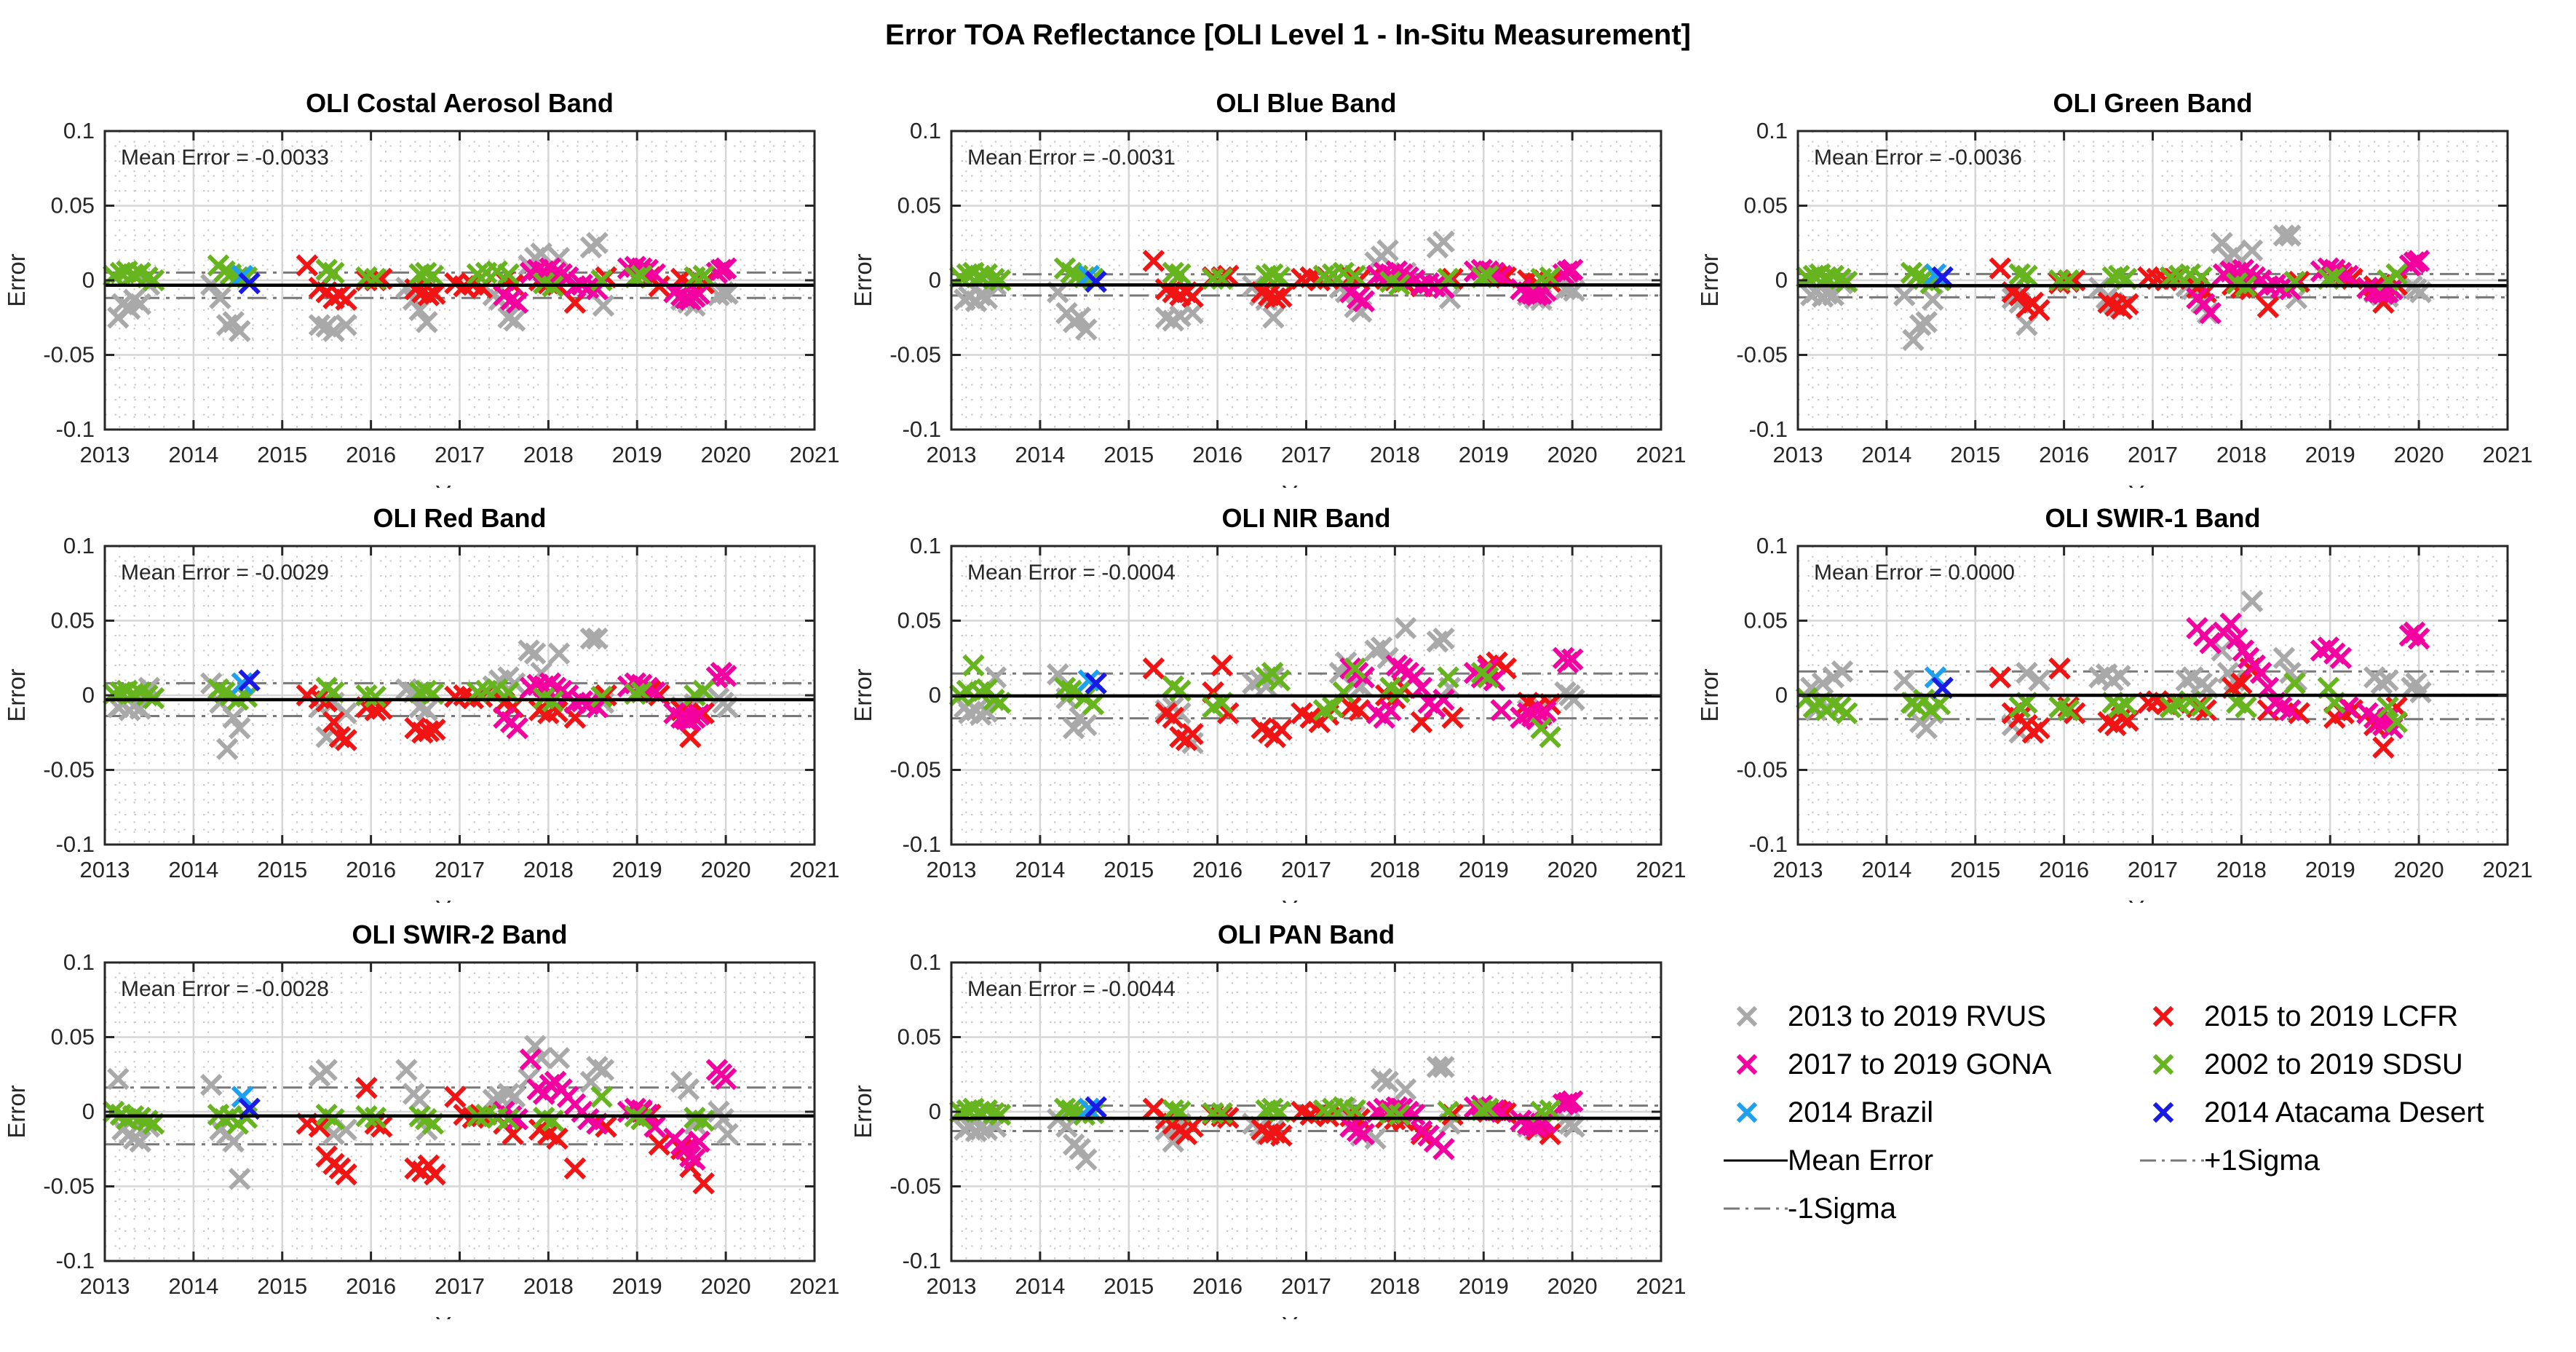 Image resolution: width=2576 pixels, height=1352 pixels. I want to click on legend-swatch-atacama, so click(2172, 1112).